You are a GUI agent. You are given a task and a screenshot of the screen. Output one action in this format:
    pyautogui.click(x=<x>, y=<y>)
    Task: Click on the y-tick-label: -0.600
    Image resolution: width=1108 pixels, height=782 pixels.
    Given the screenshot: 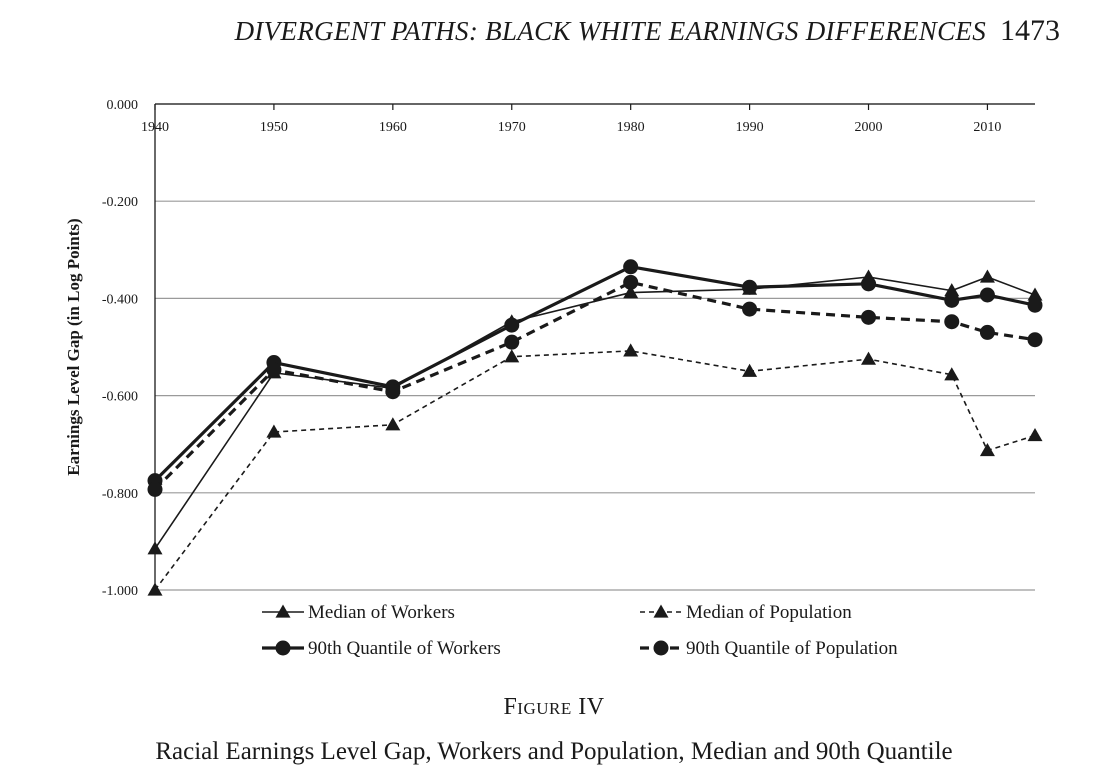 What is the action you would take?
    pyautogui.click(x=120, y=397)
    